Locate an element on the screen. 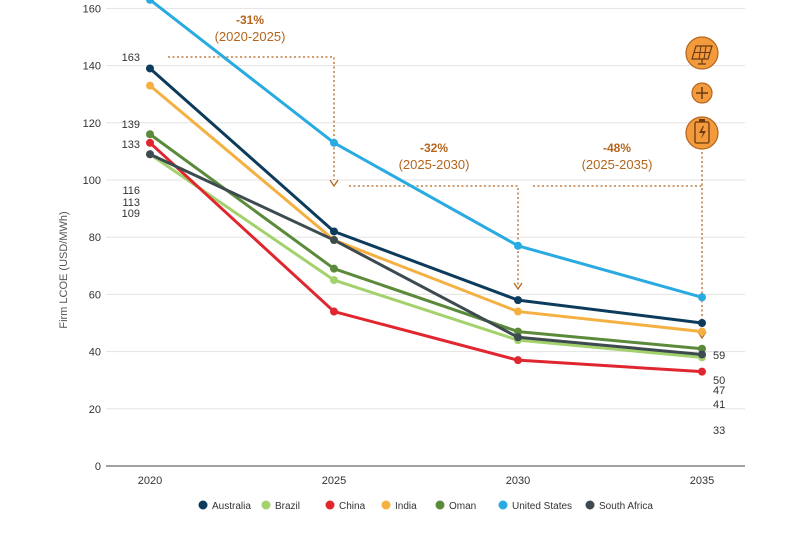 This screenshot has width=800, height=533. legend-marker-india is located at coordinates (386, 505).